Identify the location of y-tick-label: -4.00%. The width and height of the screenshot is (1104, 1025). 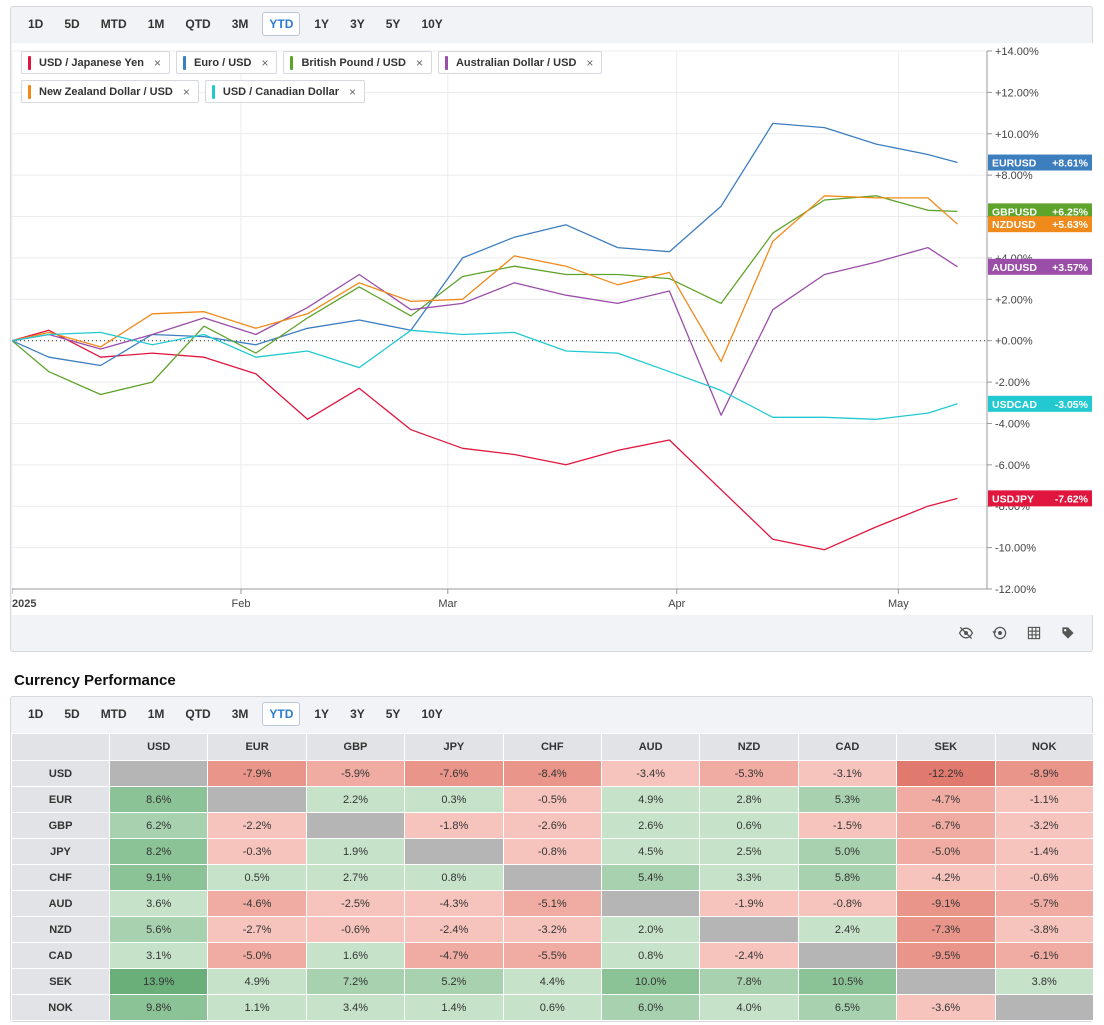
(1012, 424).